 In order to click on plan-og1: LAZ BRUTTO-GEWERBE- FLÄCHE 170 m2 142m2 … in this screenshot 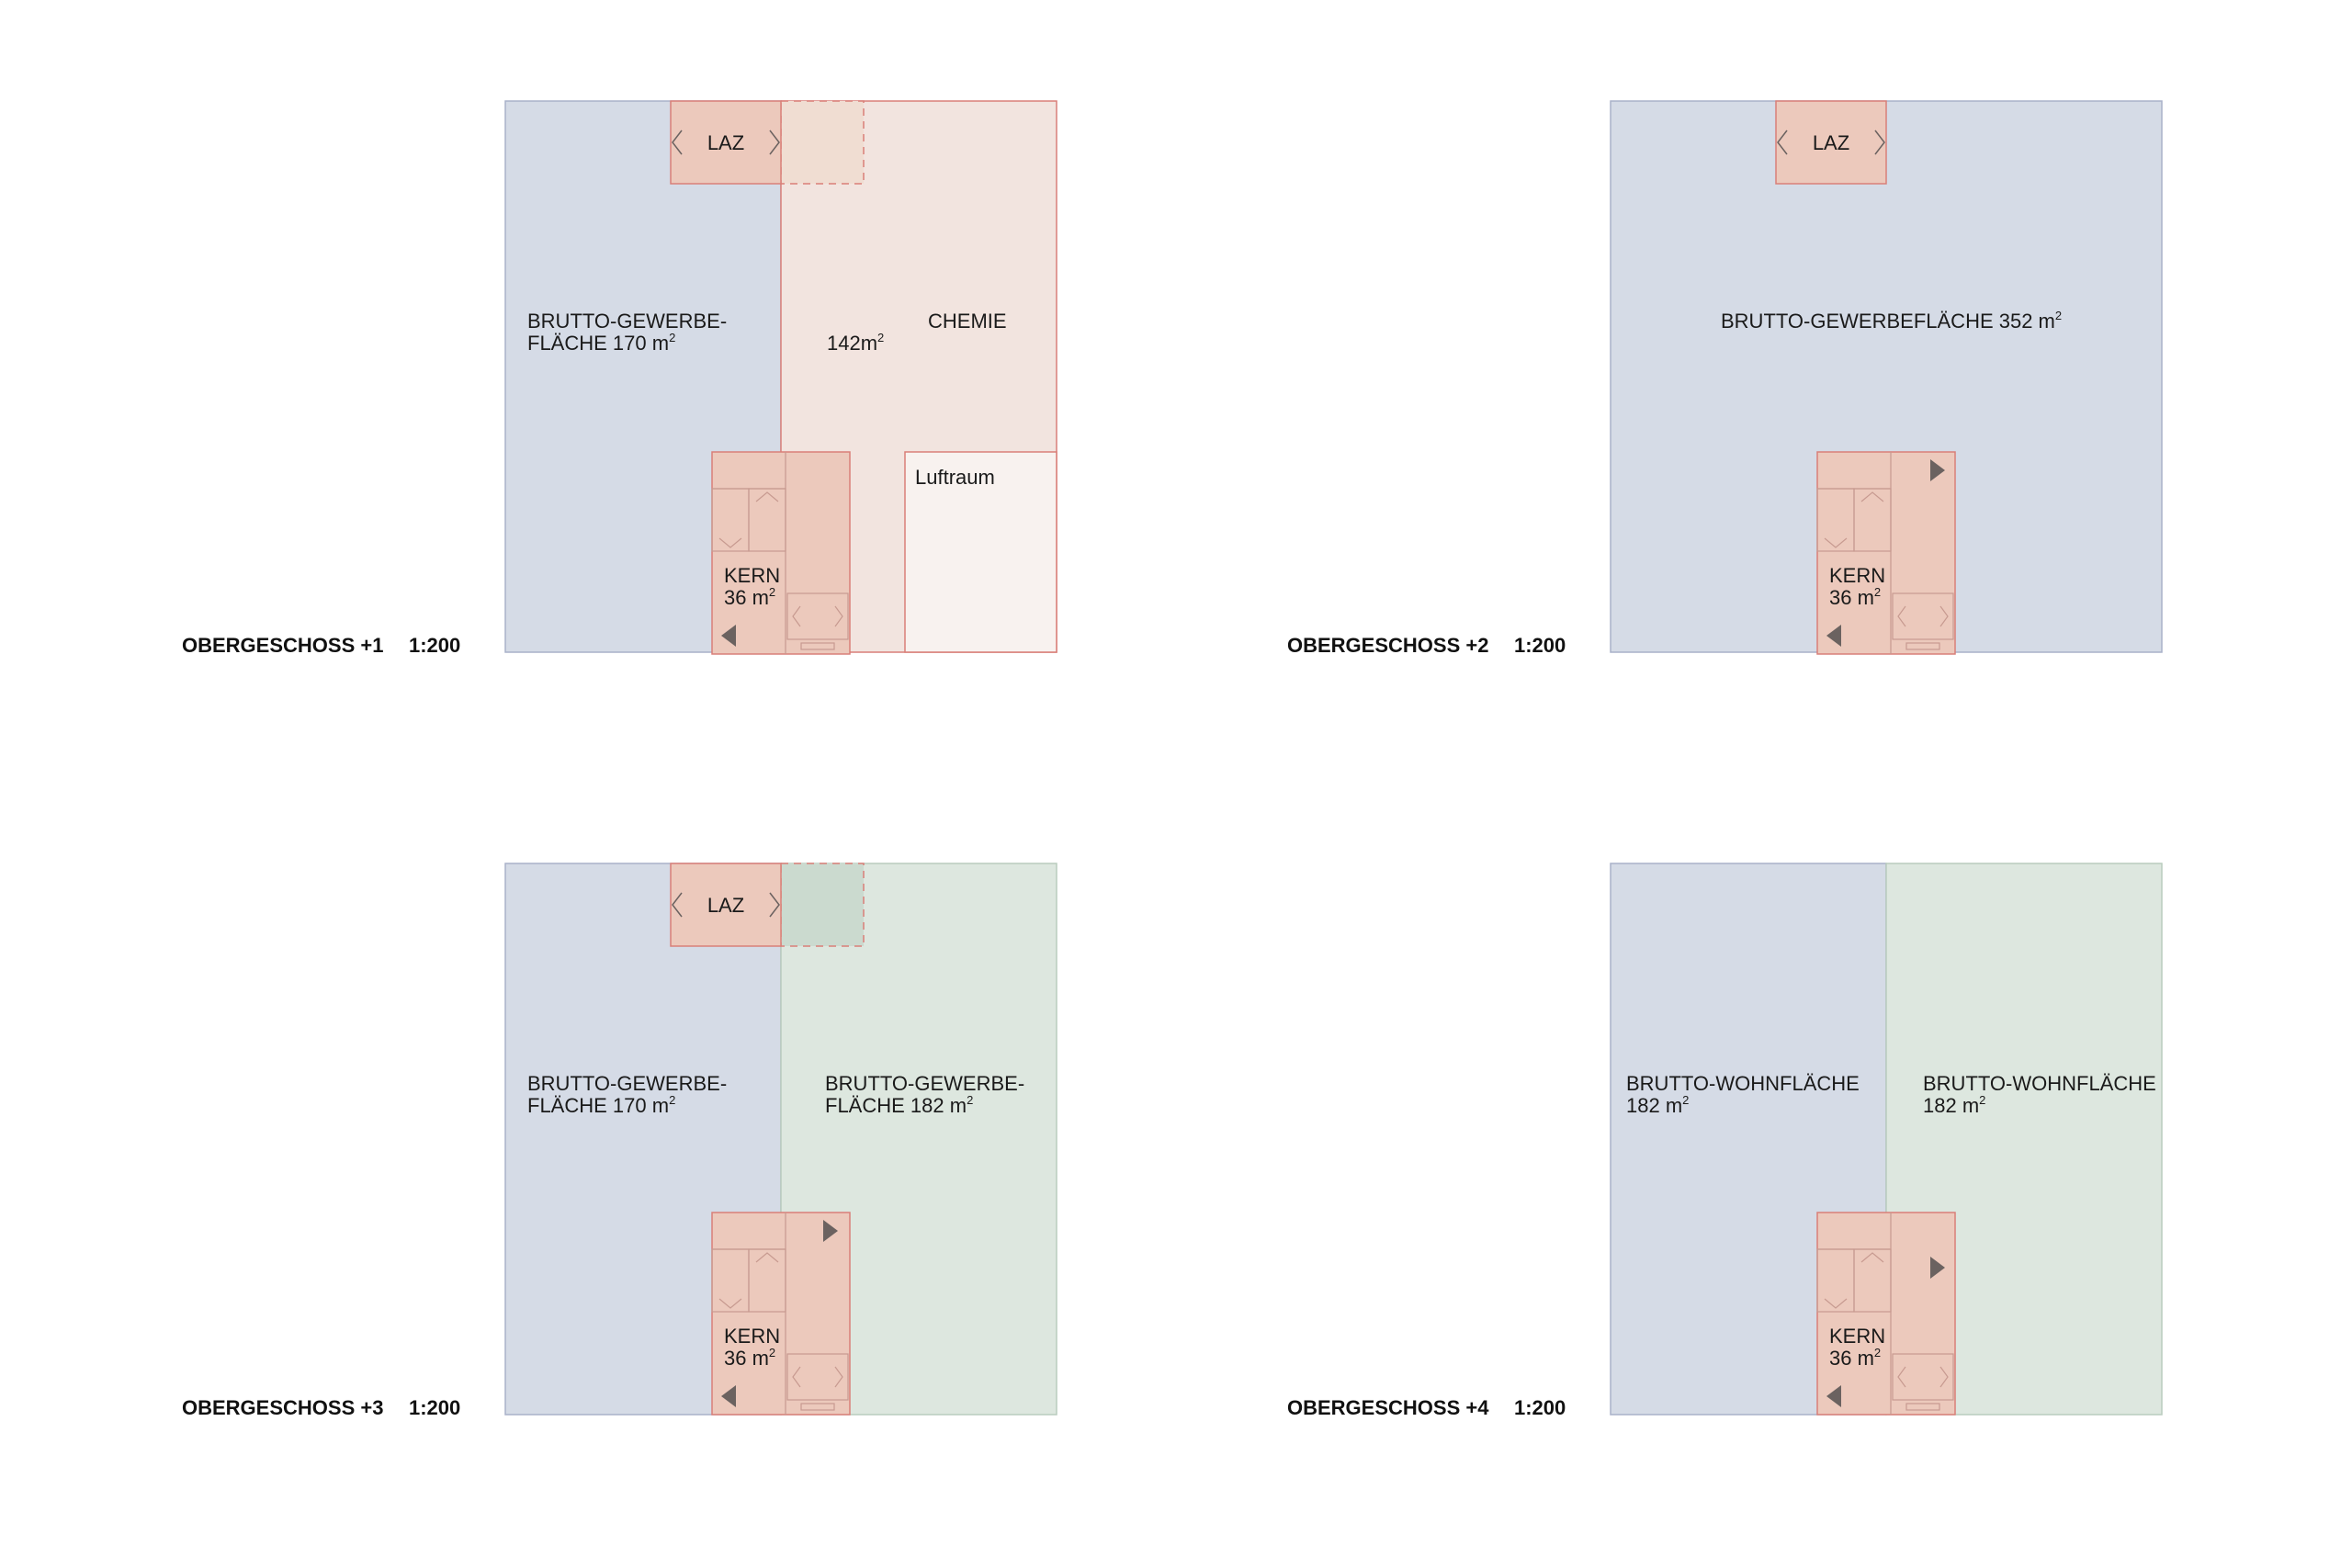, I will do `click(619, 378)`.